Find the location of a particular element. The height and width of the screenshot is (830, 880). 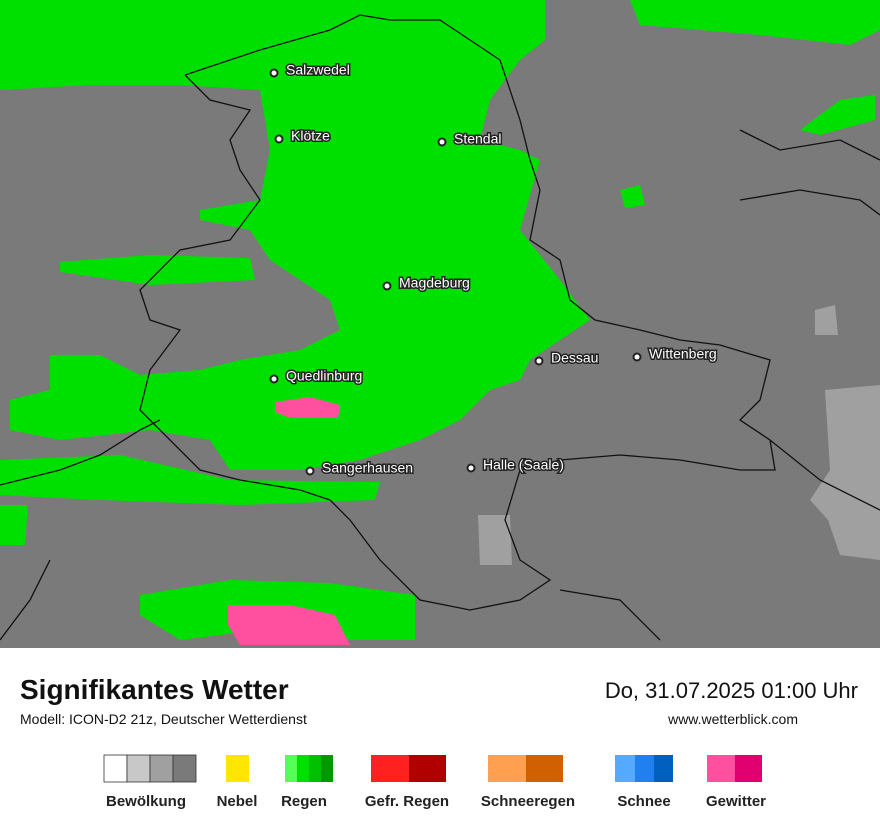

thunderstorm-area is located at coordinates (289, 521).